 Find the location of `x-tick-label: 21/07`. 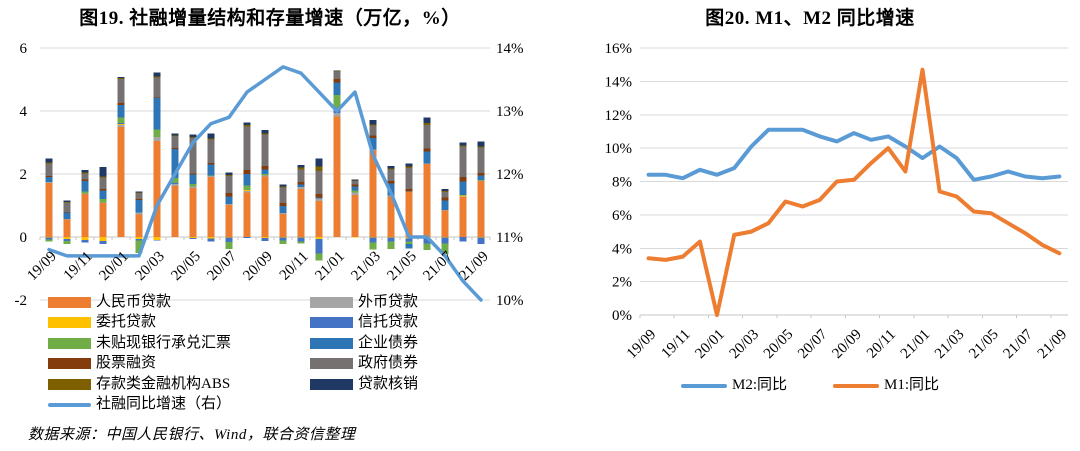

x-tick-label: 21/07 is located at coordinates (1019, 344).